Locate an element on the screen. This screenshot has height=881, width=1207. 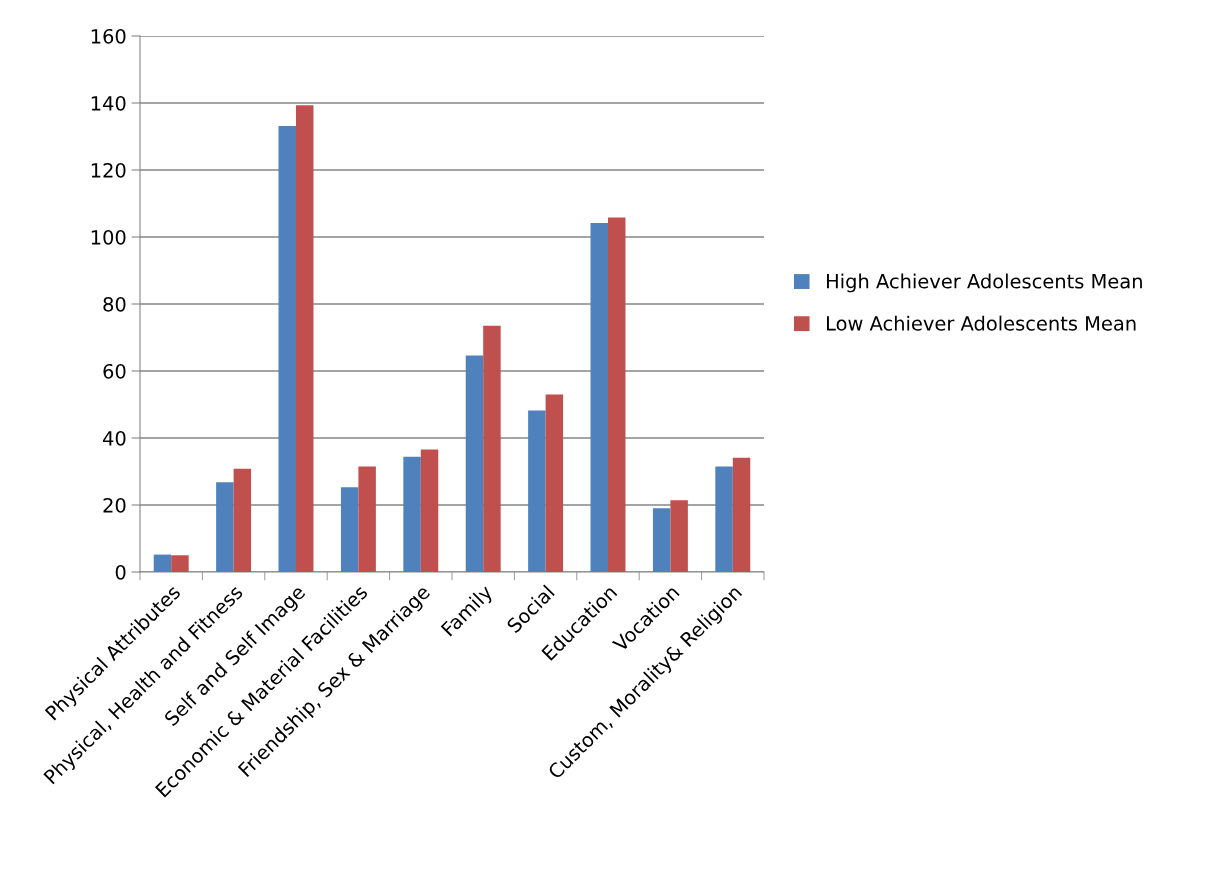
y-tick-label: 80 is located at coordinates (114, 304).